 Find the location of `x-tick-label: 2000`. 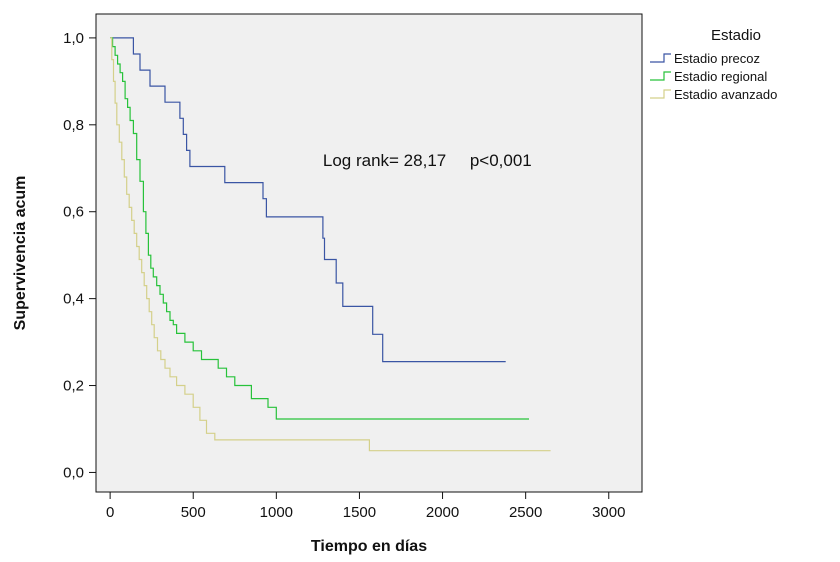

x-tick-label: 2000 is located at coordinates (442, 512).